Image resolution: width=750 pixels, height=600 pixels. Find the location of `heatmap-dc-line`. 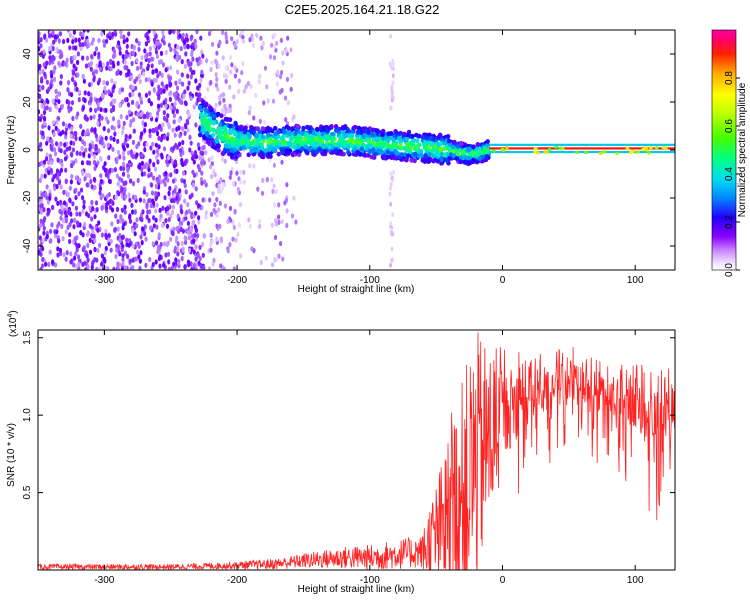

heatmap-dc-line is located at coordinates (582, 148).